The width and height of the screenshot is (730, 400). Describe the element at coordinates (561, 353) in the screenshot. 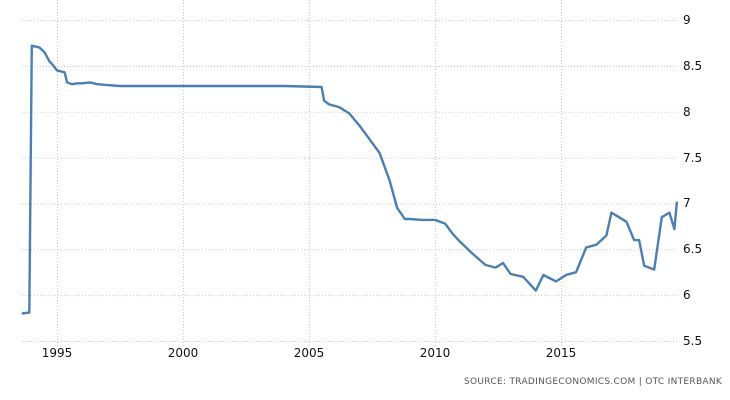

I see `x-tick-label: 2015` at that location.